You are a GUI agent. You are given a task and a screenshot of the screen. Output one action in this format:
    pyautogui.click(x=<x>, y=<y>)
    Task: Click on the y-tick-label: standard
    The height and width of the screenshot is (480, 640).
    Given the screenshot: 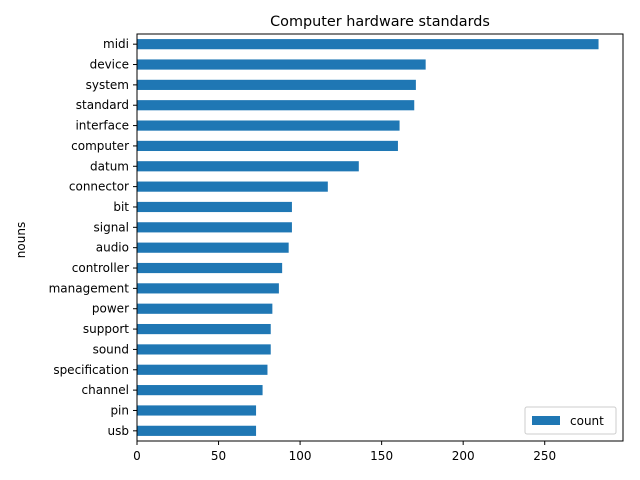 What is the action you would take?
    pyautogui.click(x=102, y=105)
    